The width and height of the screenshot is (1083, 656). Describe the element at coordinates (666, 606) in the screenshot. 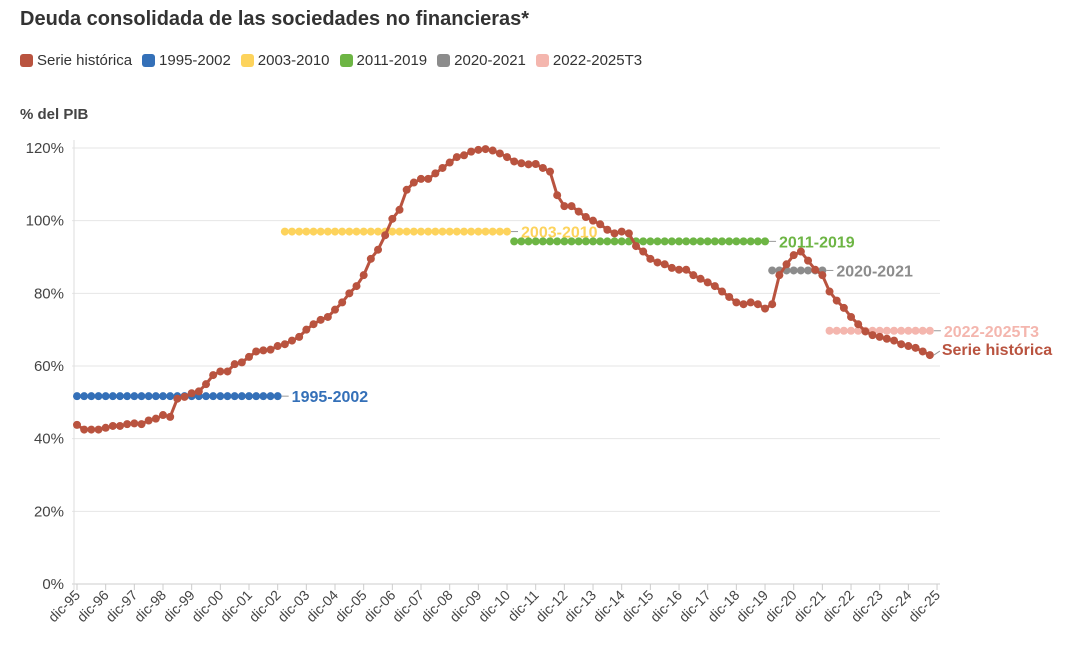

I see `x-tick-label: dic-16` at that location.